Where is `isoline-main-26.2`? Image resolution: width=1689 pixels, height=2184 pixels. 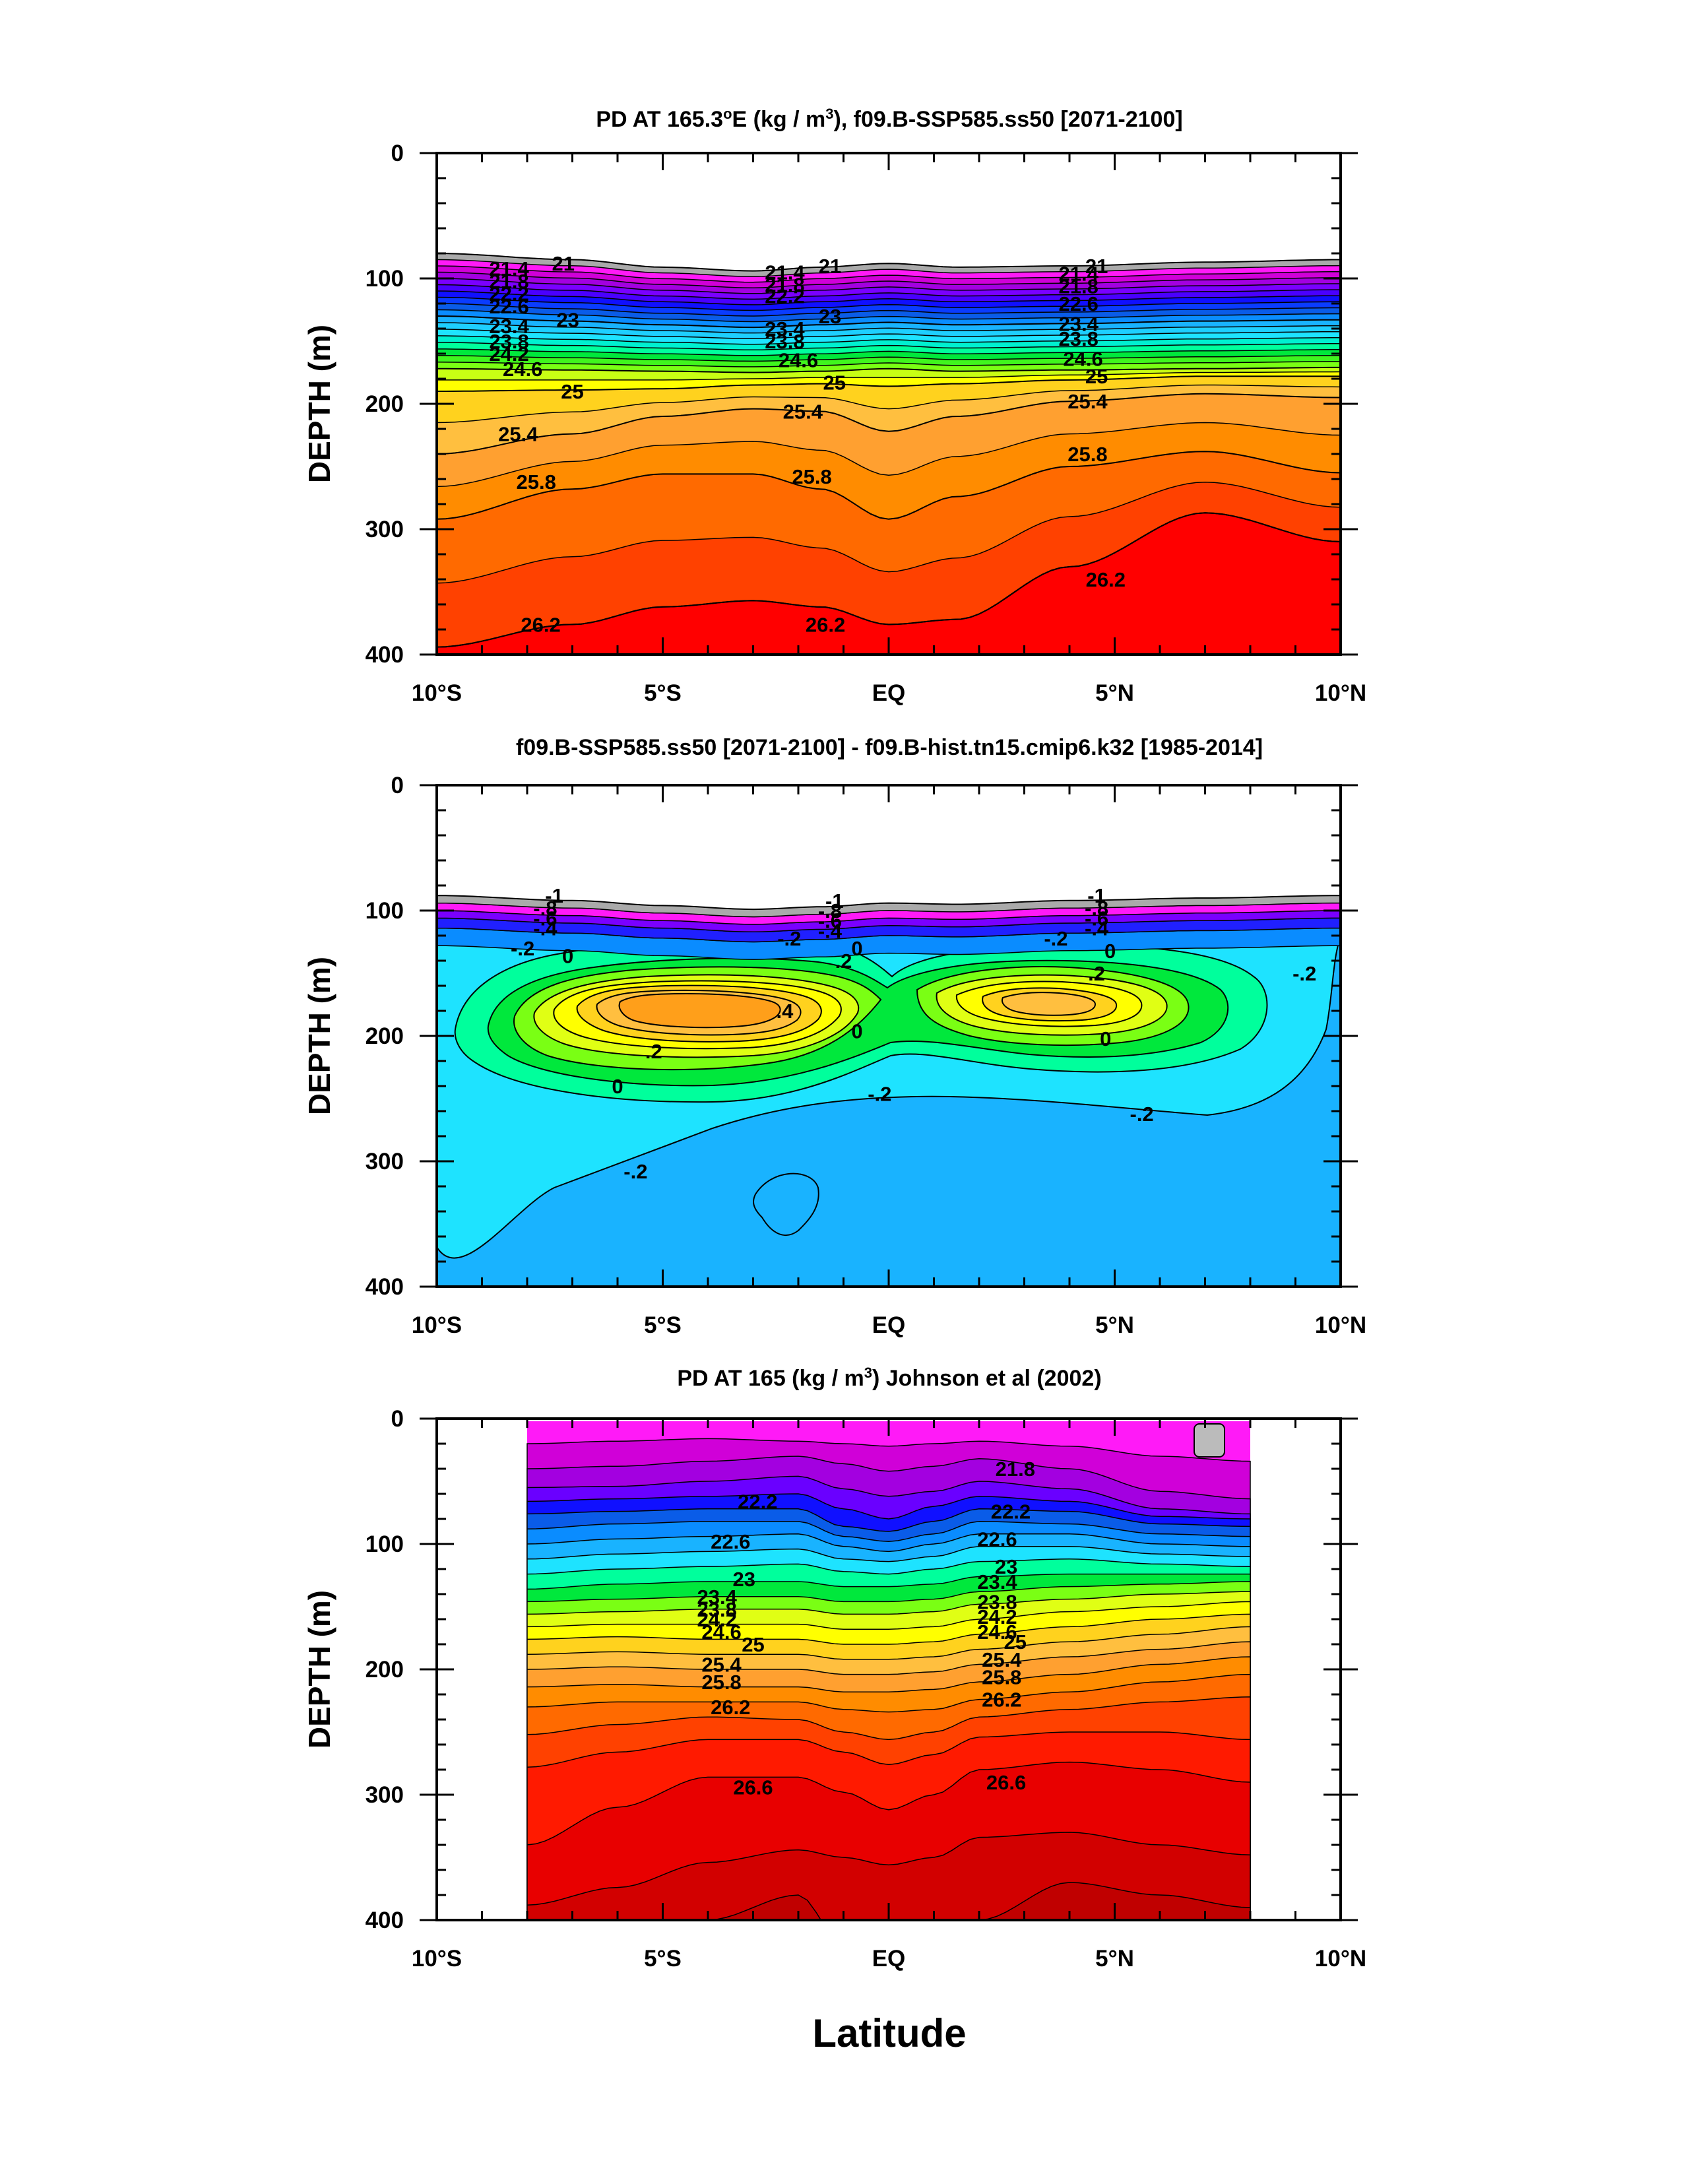 isoline-main-26.2 is located at coordinates (889, 580).